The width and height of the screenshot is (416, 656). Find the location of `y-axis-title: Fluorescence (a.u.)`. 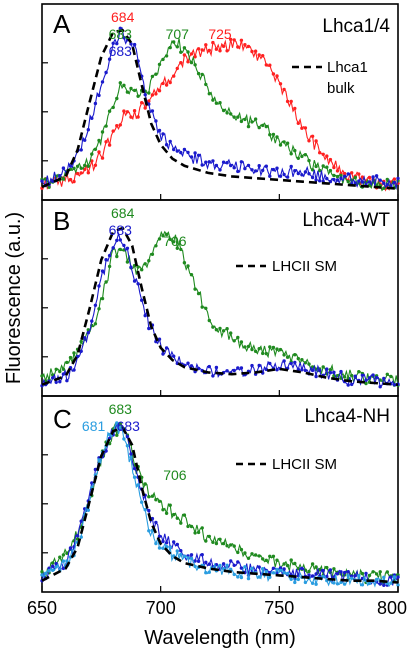

y-axis-title: Fluorescence (a.u.) is located at coordinates (14, 298).